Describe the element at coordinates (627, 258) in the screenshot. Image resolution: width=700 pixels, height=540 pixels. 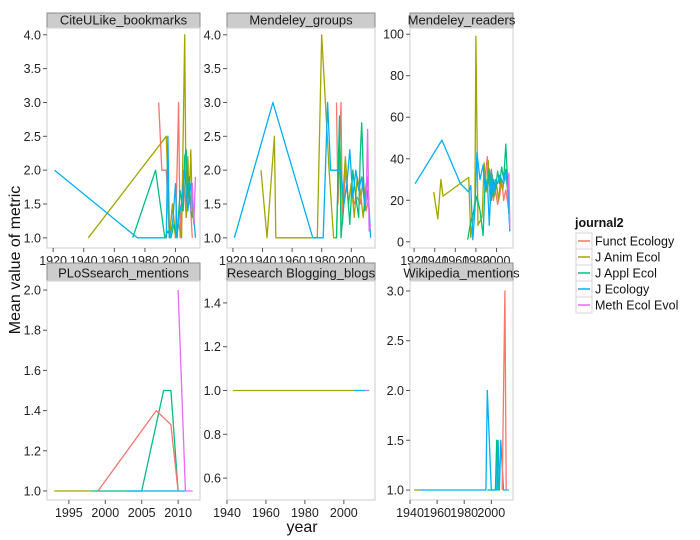
I see `legend-label: J Anim Ecol` at that location.